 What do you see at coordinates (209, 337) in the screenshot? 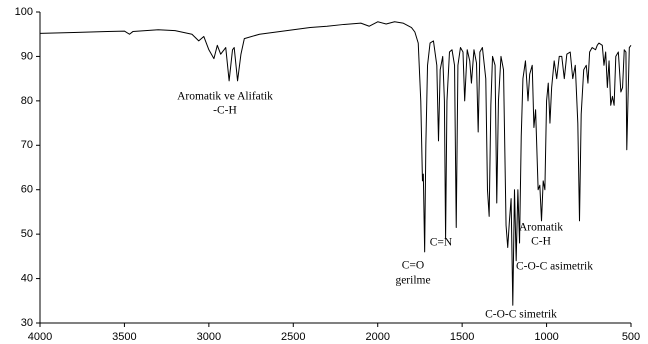
I see `x-tick-label: 3000` at bounding box center [209, 337].